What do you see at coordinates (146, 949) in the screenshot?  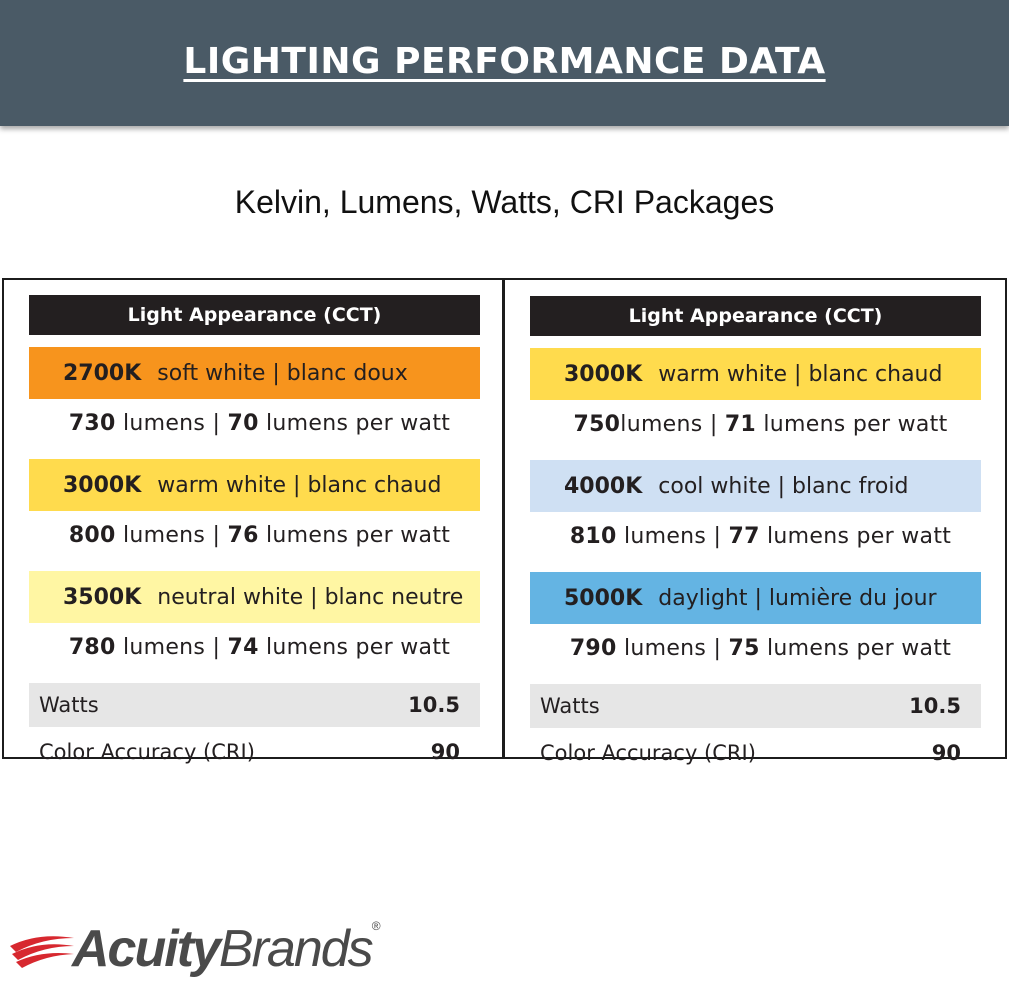 I see `logo-acuity: Acuity` at bounding box center [146, 949].